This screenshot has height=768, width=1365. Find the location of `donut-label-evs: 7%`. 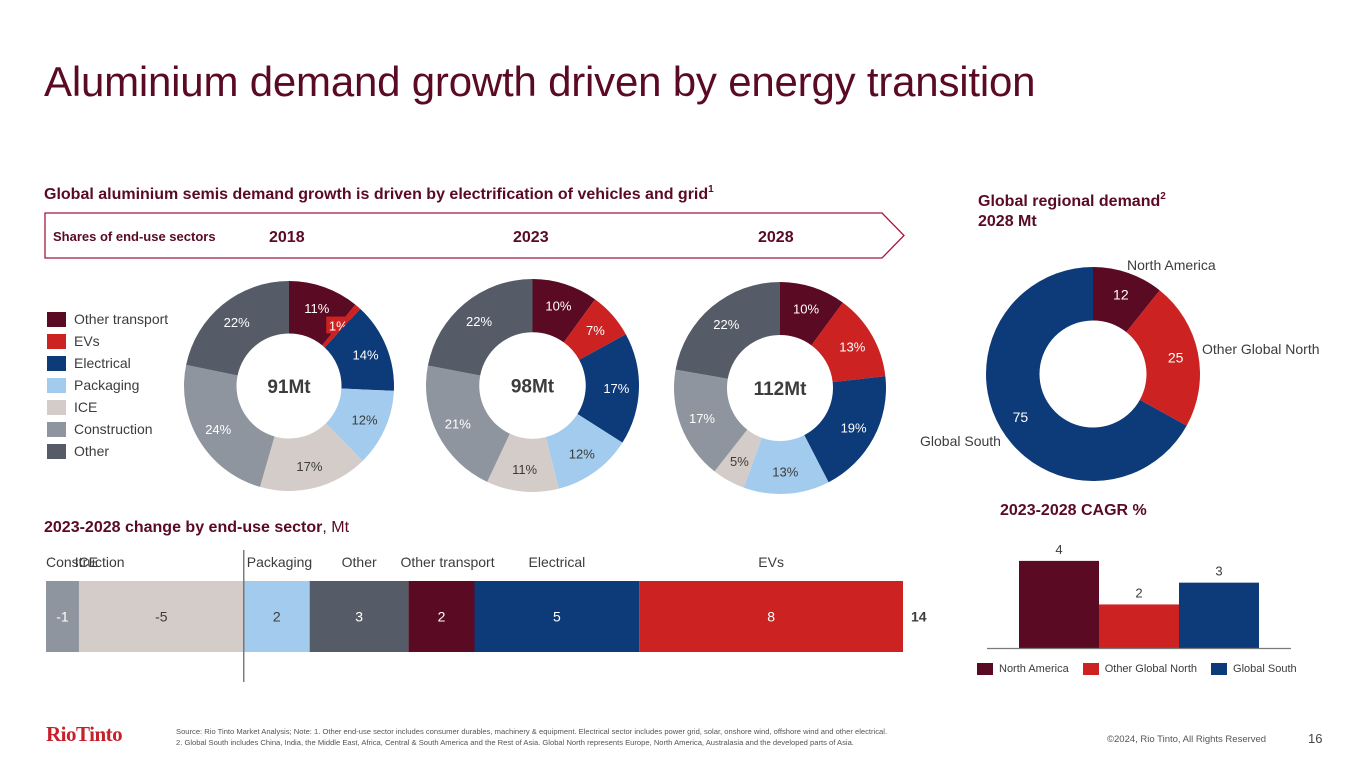

donut-label-evs: 7% is located at coordinates (595, 330).